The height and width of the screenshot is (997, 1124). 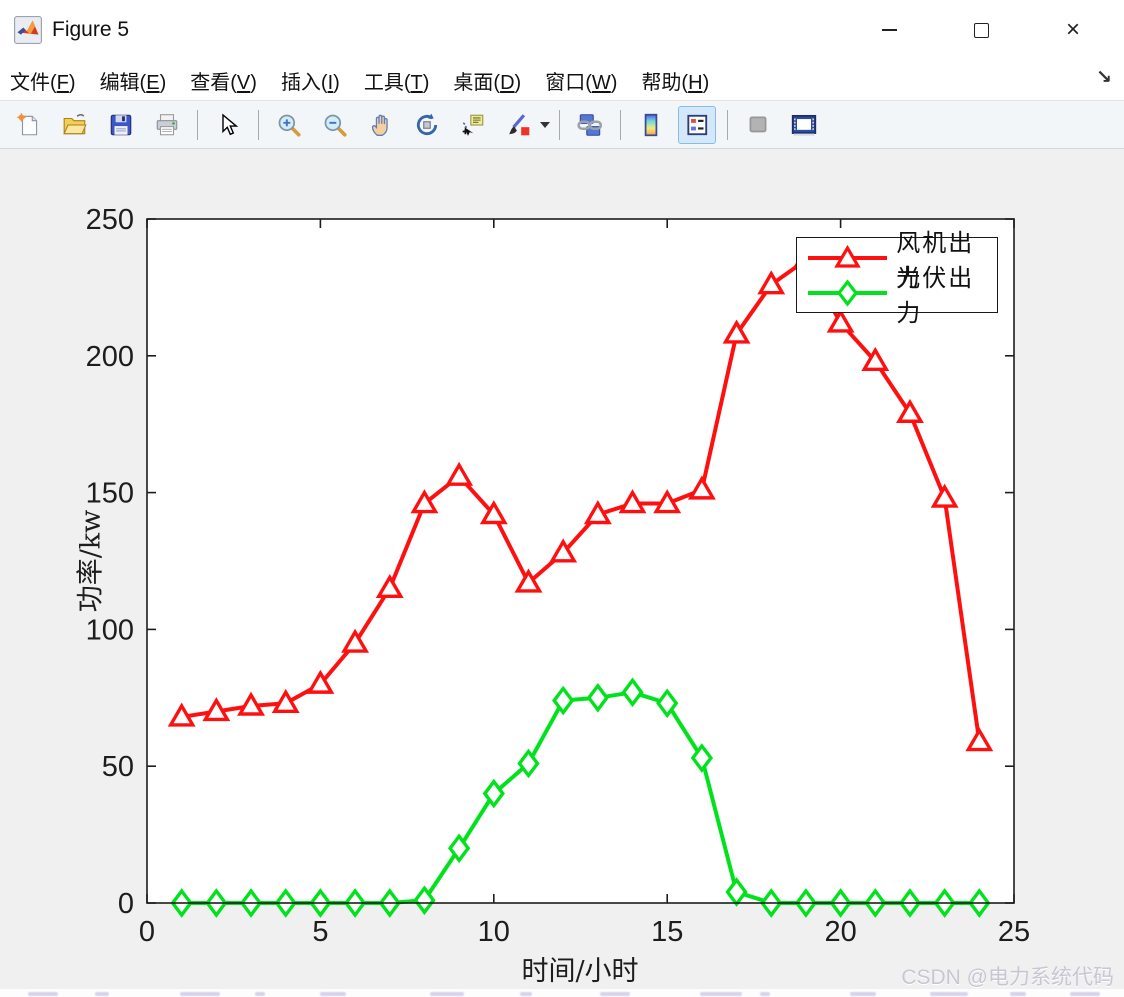 What do you see at coordinates (935, 260) in the screenshot?
I see `legend-label-wind: 风机出力` at bounding box center [935, 260].